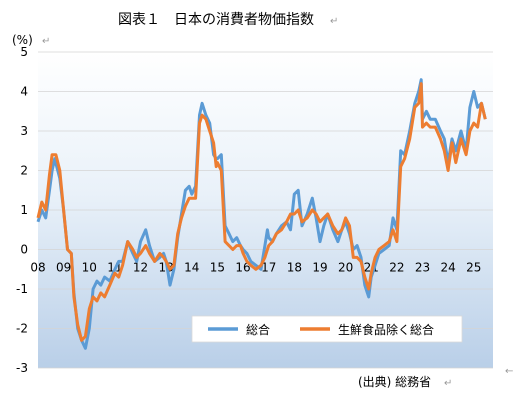 This screenshot has height=413, width=515. What do you see at coordinates (24, 250) in the screenshot?
I see `y-tick-label: 0` at bounding box center [24, 250].